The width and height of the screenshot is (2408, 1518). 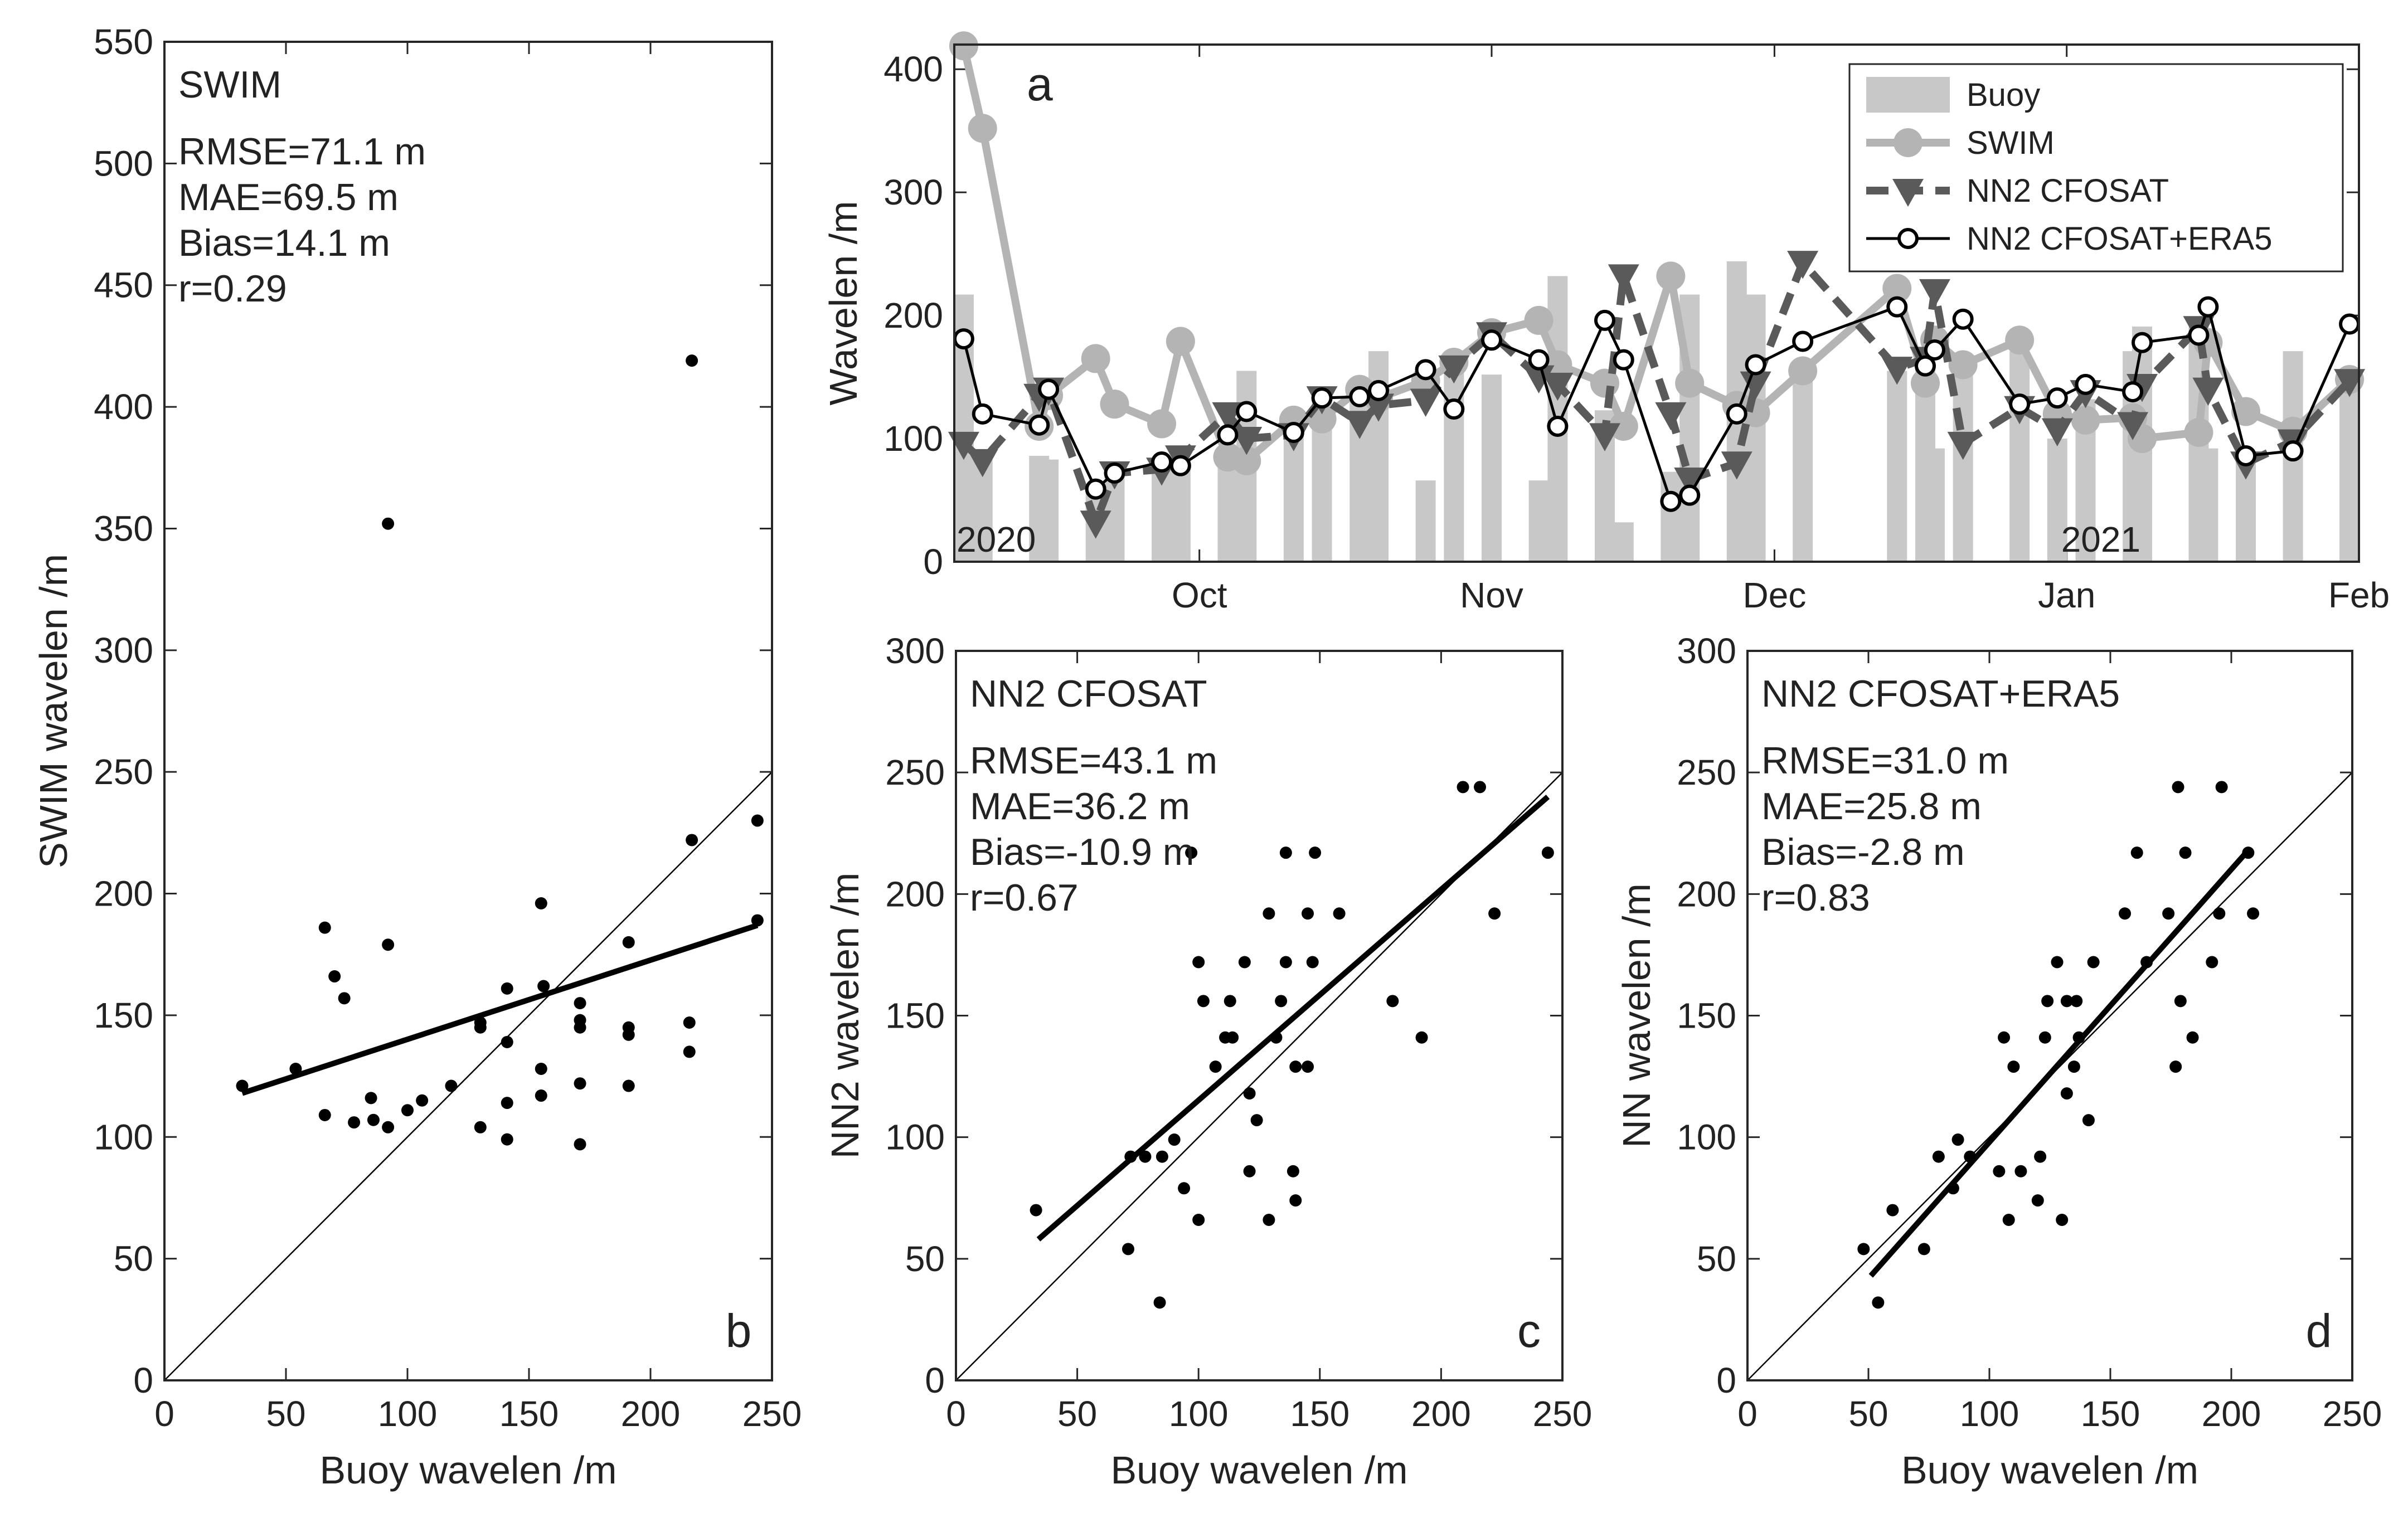 I want to click on y-axis-label: NN wavelen /m, so click(x=1637, y=1015).